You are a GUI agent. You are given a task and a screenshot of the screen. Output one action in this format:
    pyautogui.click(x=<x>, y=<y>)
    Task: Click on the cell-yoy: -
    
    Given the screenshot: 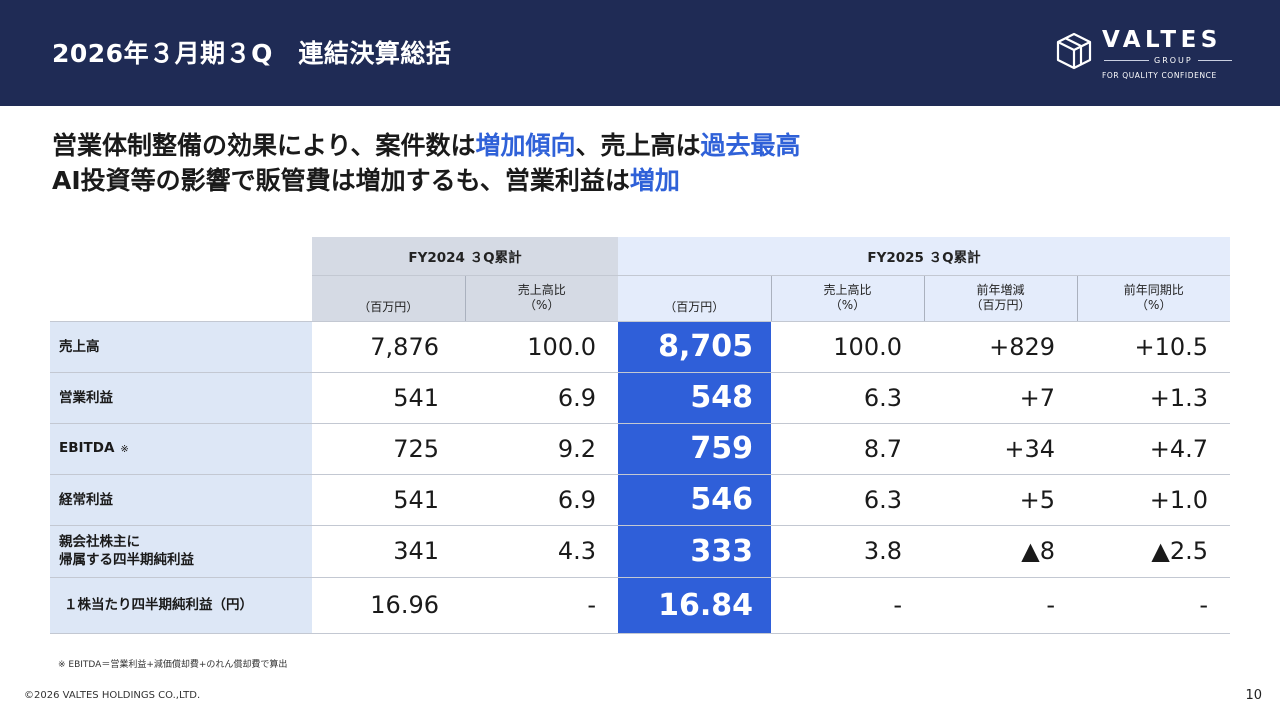 What is the action you would take?
    pyautogui.click(x=1153, y=605)
    